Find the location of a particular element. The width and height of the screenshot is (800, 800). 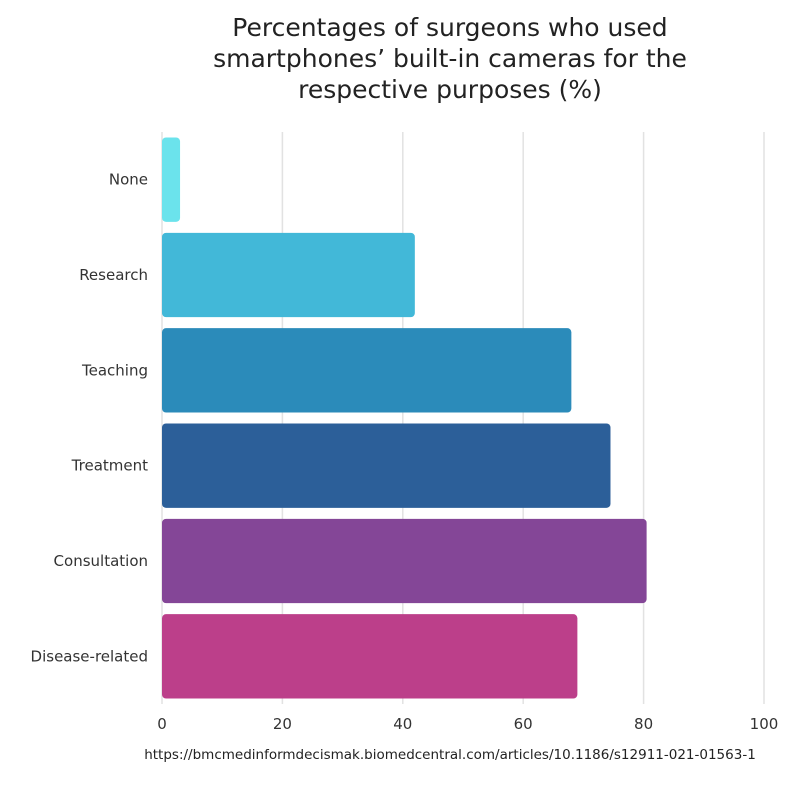

category-label-teaching: Teaching is located at coordinates (114, 370).